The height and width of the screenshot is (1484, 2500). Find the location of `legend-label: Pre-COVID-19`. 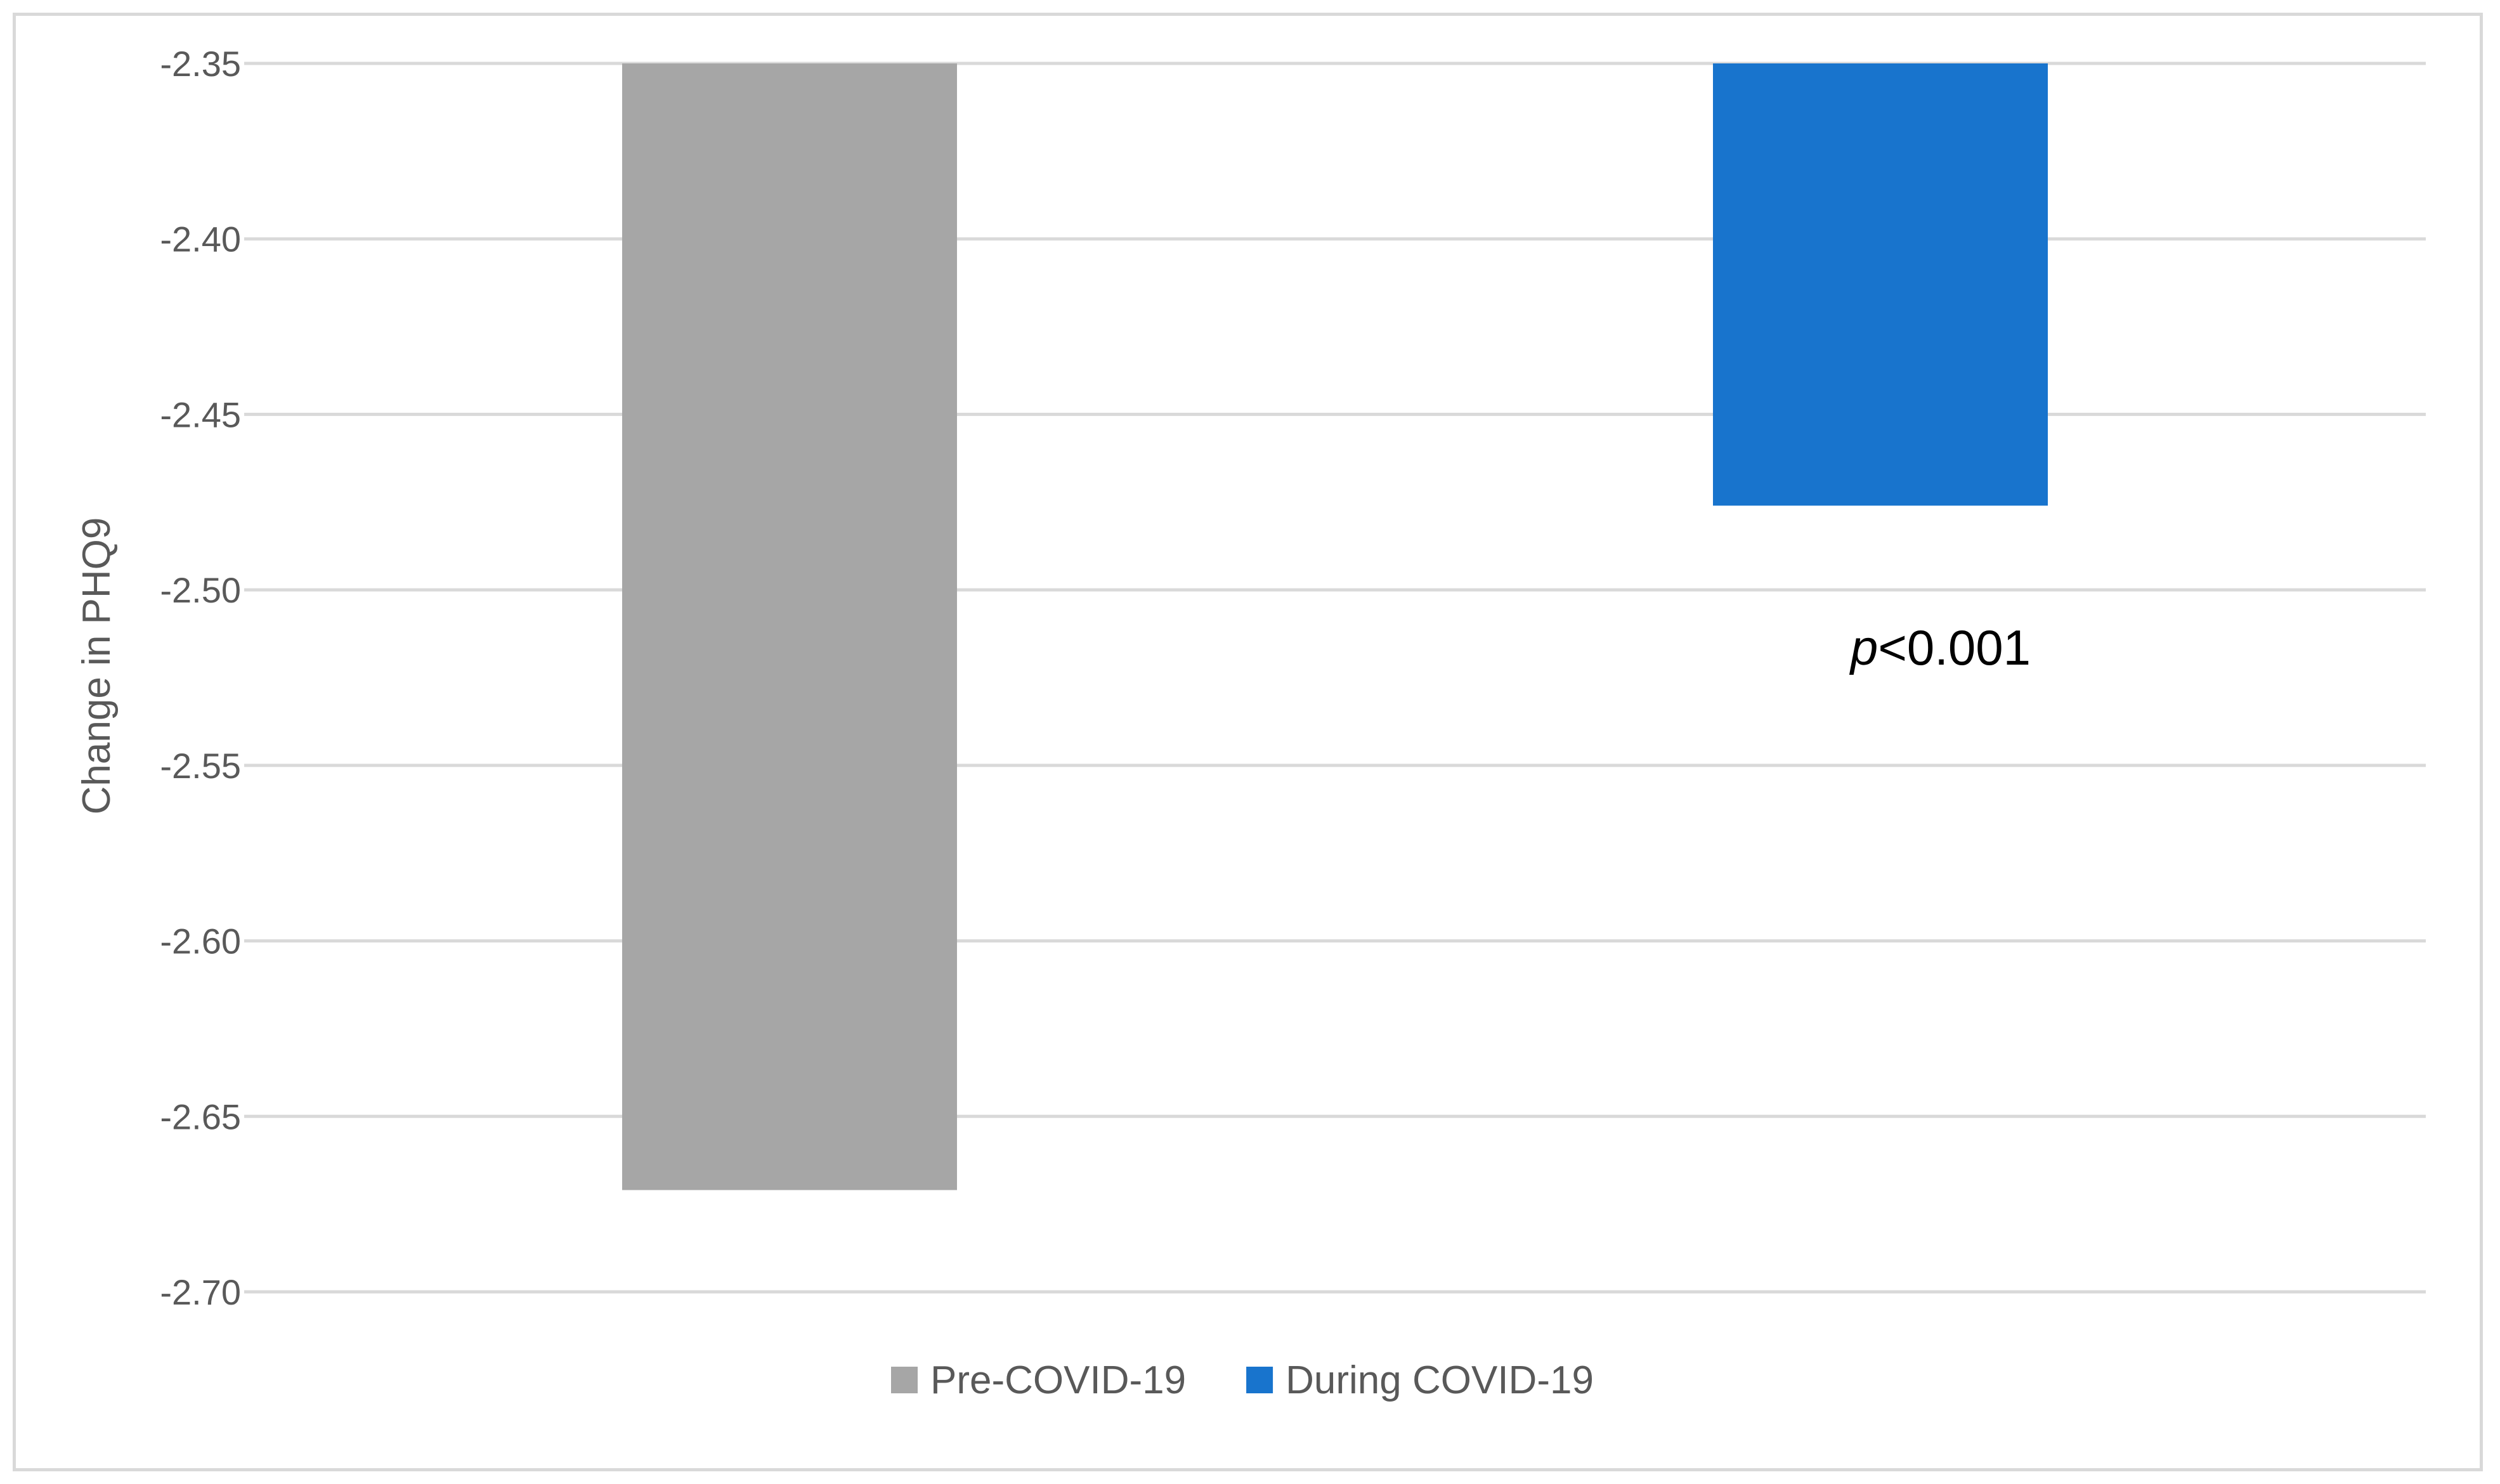

legend-label: Pre-COVID-19 is located at coordinates (1058, 1380).